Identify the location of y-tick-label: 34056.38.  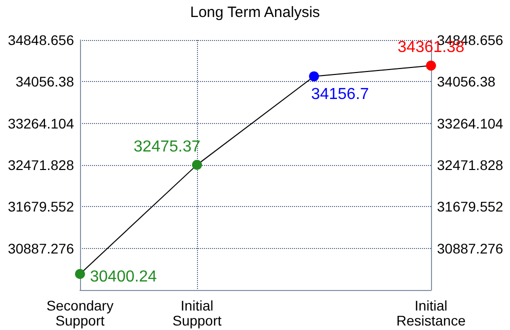
(45, 82).